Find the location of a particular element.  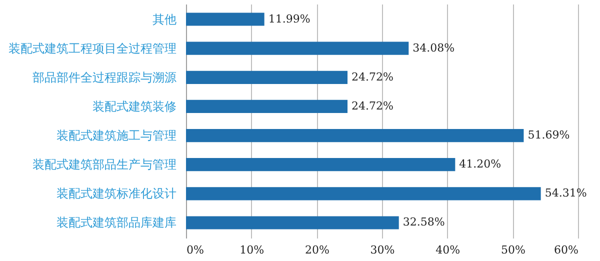

y-tick-label: 装配式建筑标准化设计 is located at coordinates (116, 193).